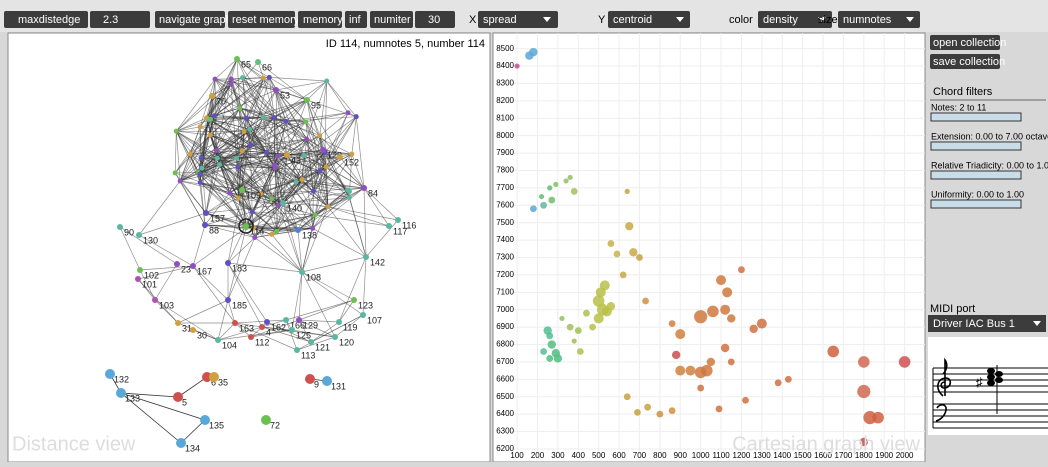 This screenshot has height=467, width=1048. What do you see at coordinates (681, 455) in the screenshot?
I see `x-tick-label: 900` at bounding box center [681, 455].